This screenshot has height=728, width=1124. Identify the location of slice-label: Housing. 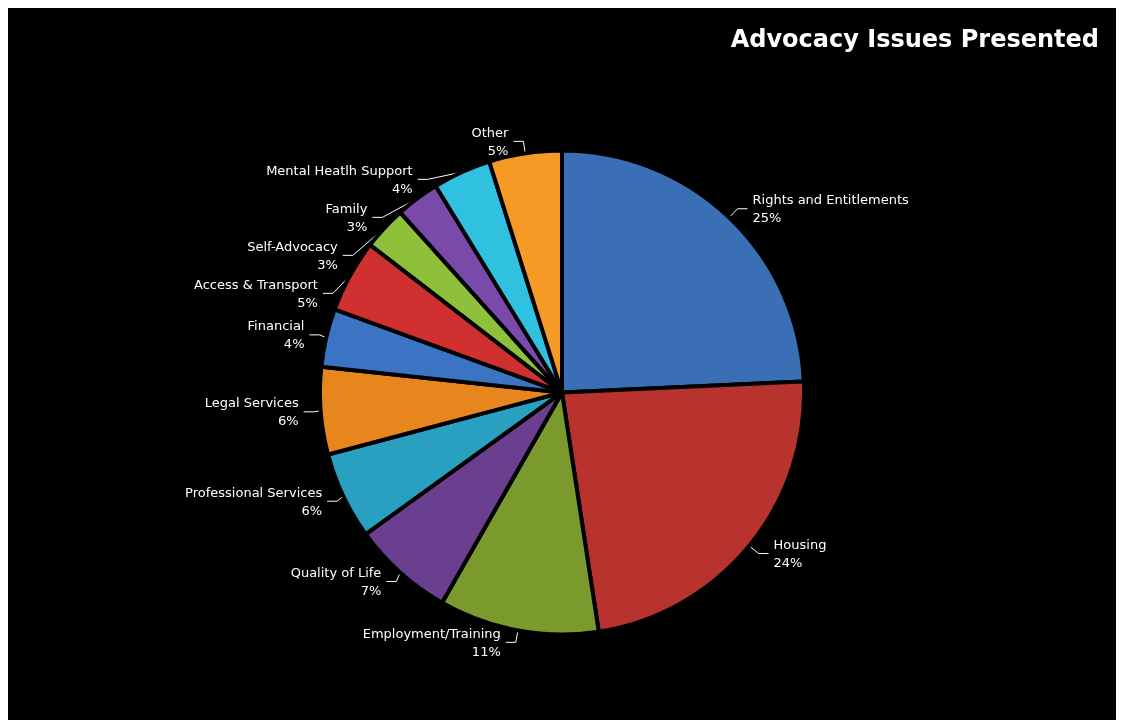
(800, 544).